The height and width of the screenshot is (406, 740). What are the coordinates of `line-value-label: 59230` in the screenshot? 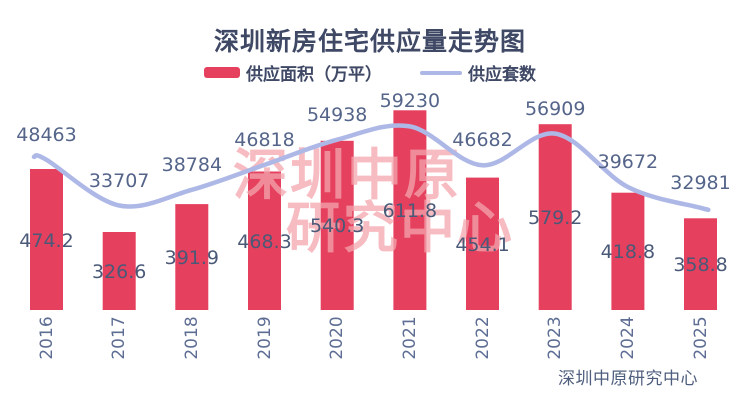 It's located at (410, 101).